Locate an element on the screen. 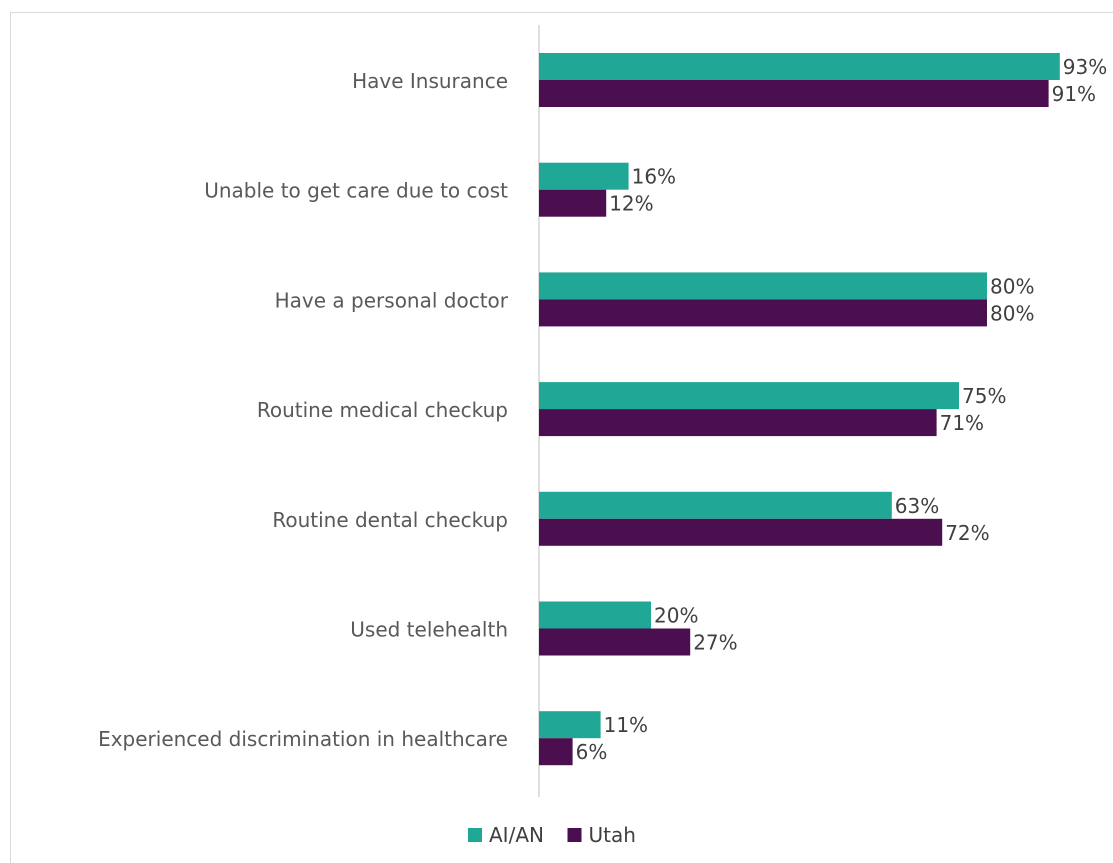 The width and height of the screenshot is (1113, 863). category-label: Have a personal doctor is located at coordinates (392, 300).